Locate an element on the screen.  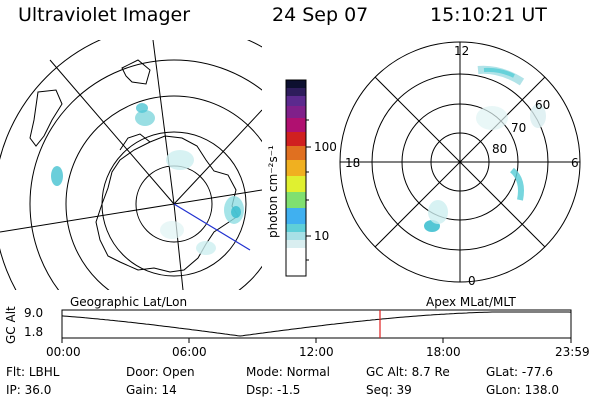
status-gc-alt: GC Alt: 8.7 Re is located at coordinates (408, 372).